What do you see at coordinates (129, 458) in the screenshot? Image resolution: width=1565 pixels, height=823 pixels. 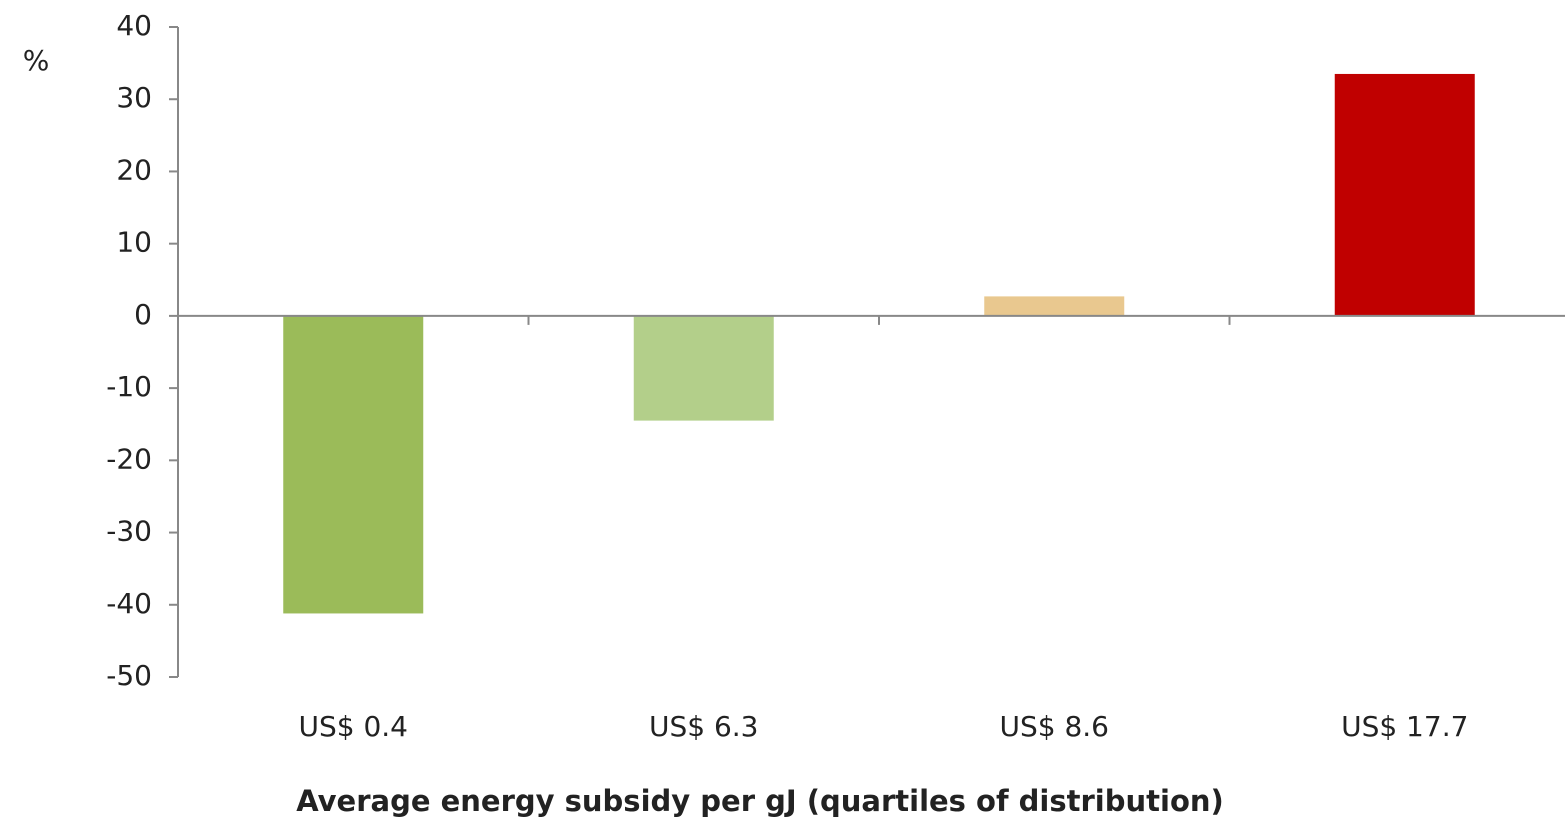 I see `y-tick-label: -20` at bounding box center [129, 458].